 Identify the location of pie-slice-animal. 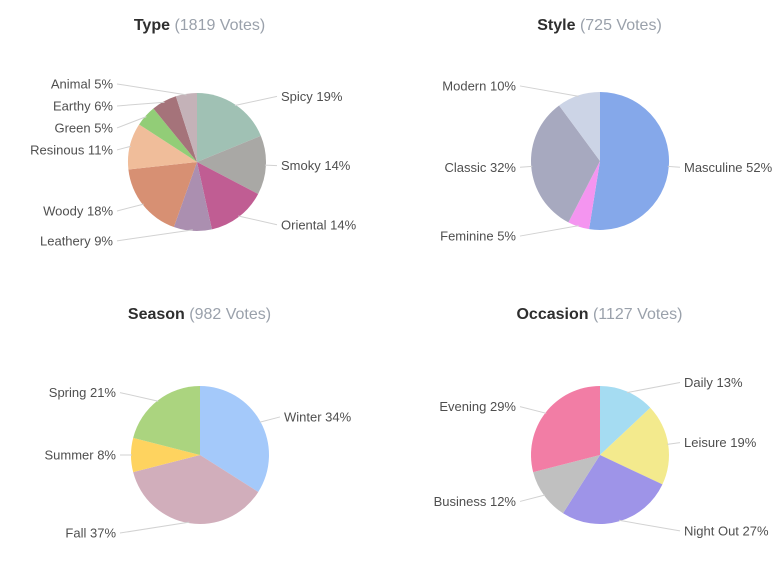
(186, 127).